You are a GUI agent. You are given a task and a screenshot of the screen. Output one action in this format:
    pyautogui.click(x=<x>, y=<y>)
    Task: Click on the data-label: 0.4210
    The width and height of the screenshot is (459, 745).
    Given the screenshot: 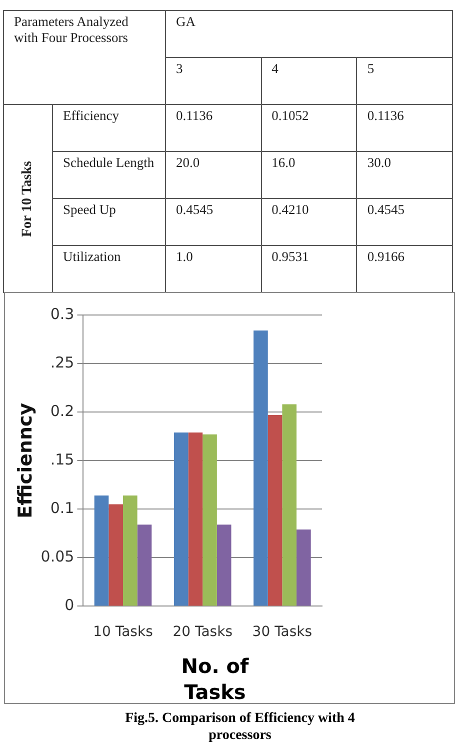 What is the action you would take?
    pyautogui.click(x=309, y=222)
    